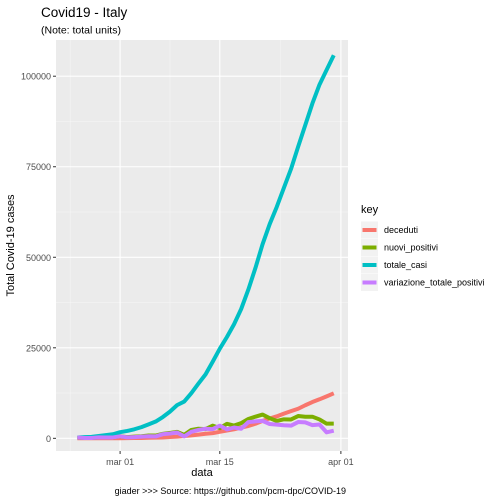  Describe the element at coordinates (38, 167) in the screenshot. I see `y-tick-label: 75000` at that location.